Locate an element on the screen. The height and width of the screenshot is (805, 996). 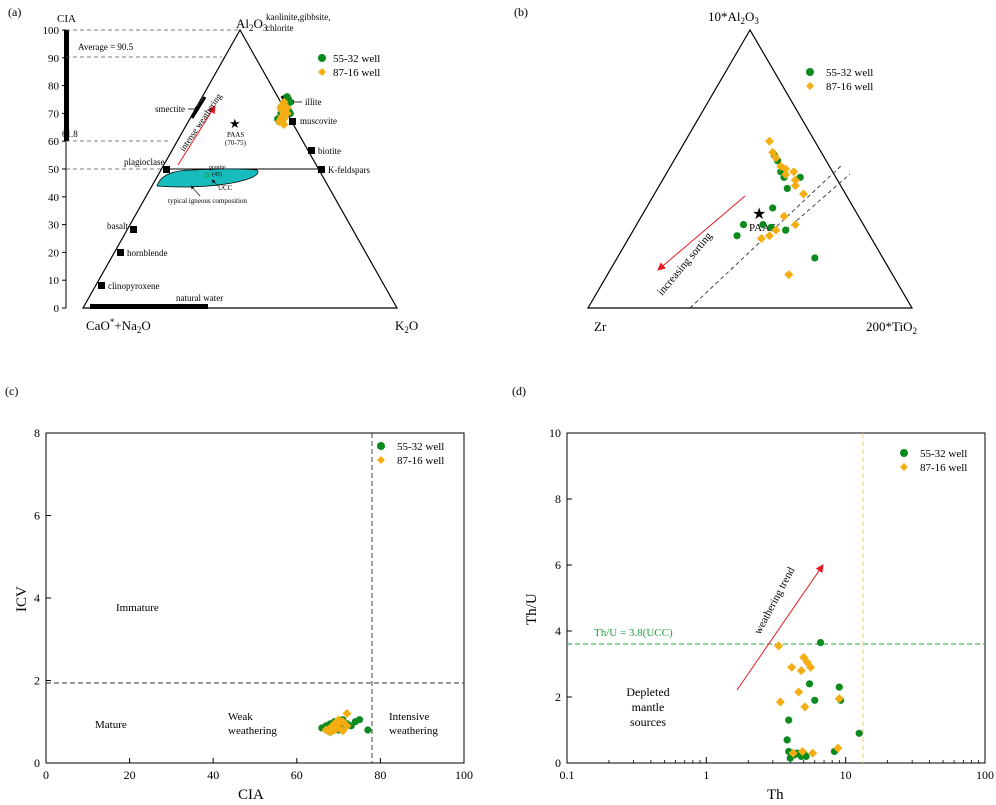
cia-low-label: 61.8 is located at coordinates (70, 134).